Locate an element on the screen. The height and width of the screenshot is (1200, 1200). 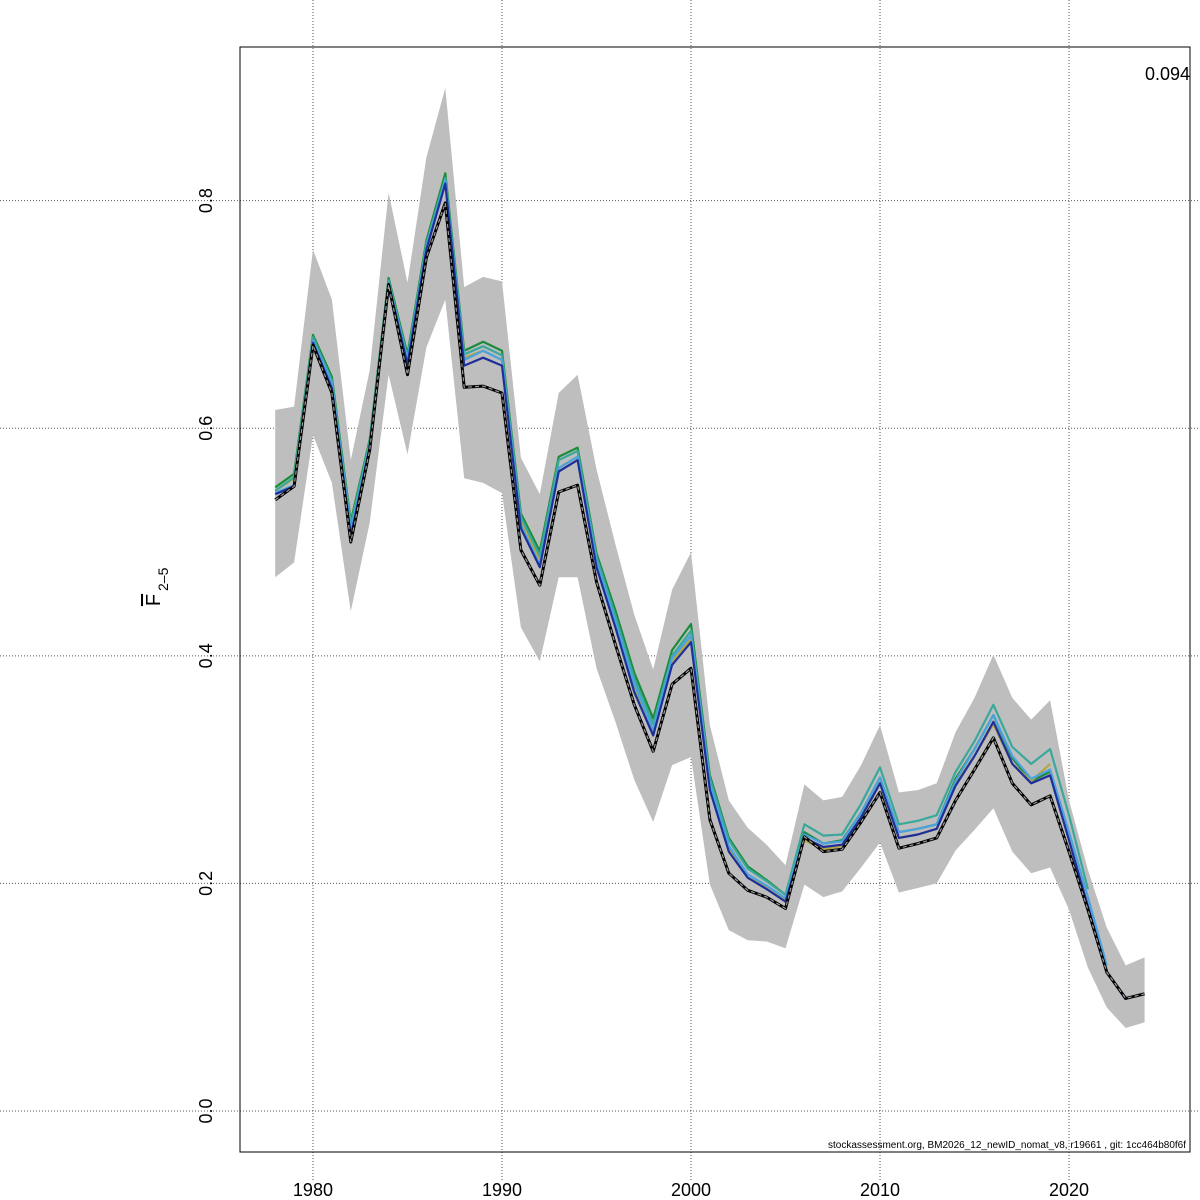
y-label-main: F is located at coordinates (154, 600).